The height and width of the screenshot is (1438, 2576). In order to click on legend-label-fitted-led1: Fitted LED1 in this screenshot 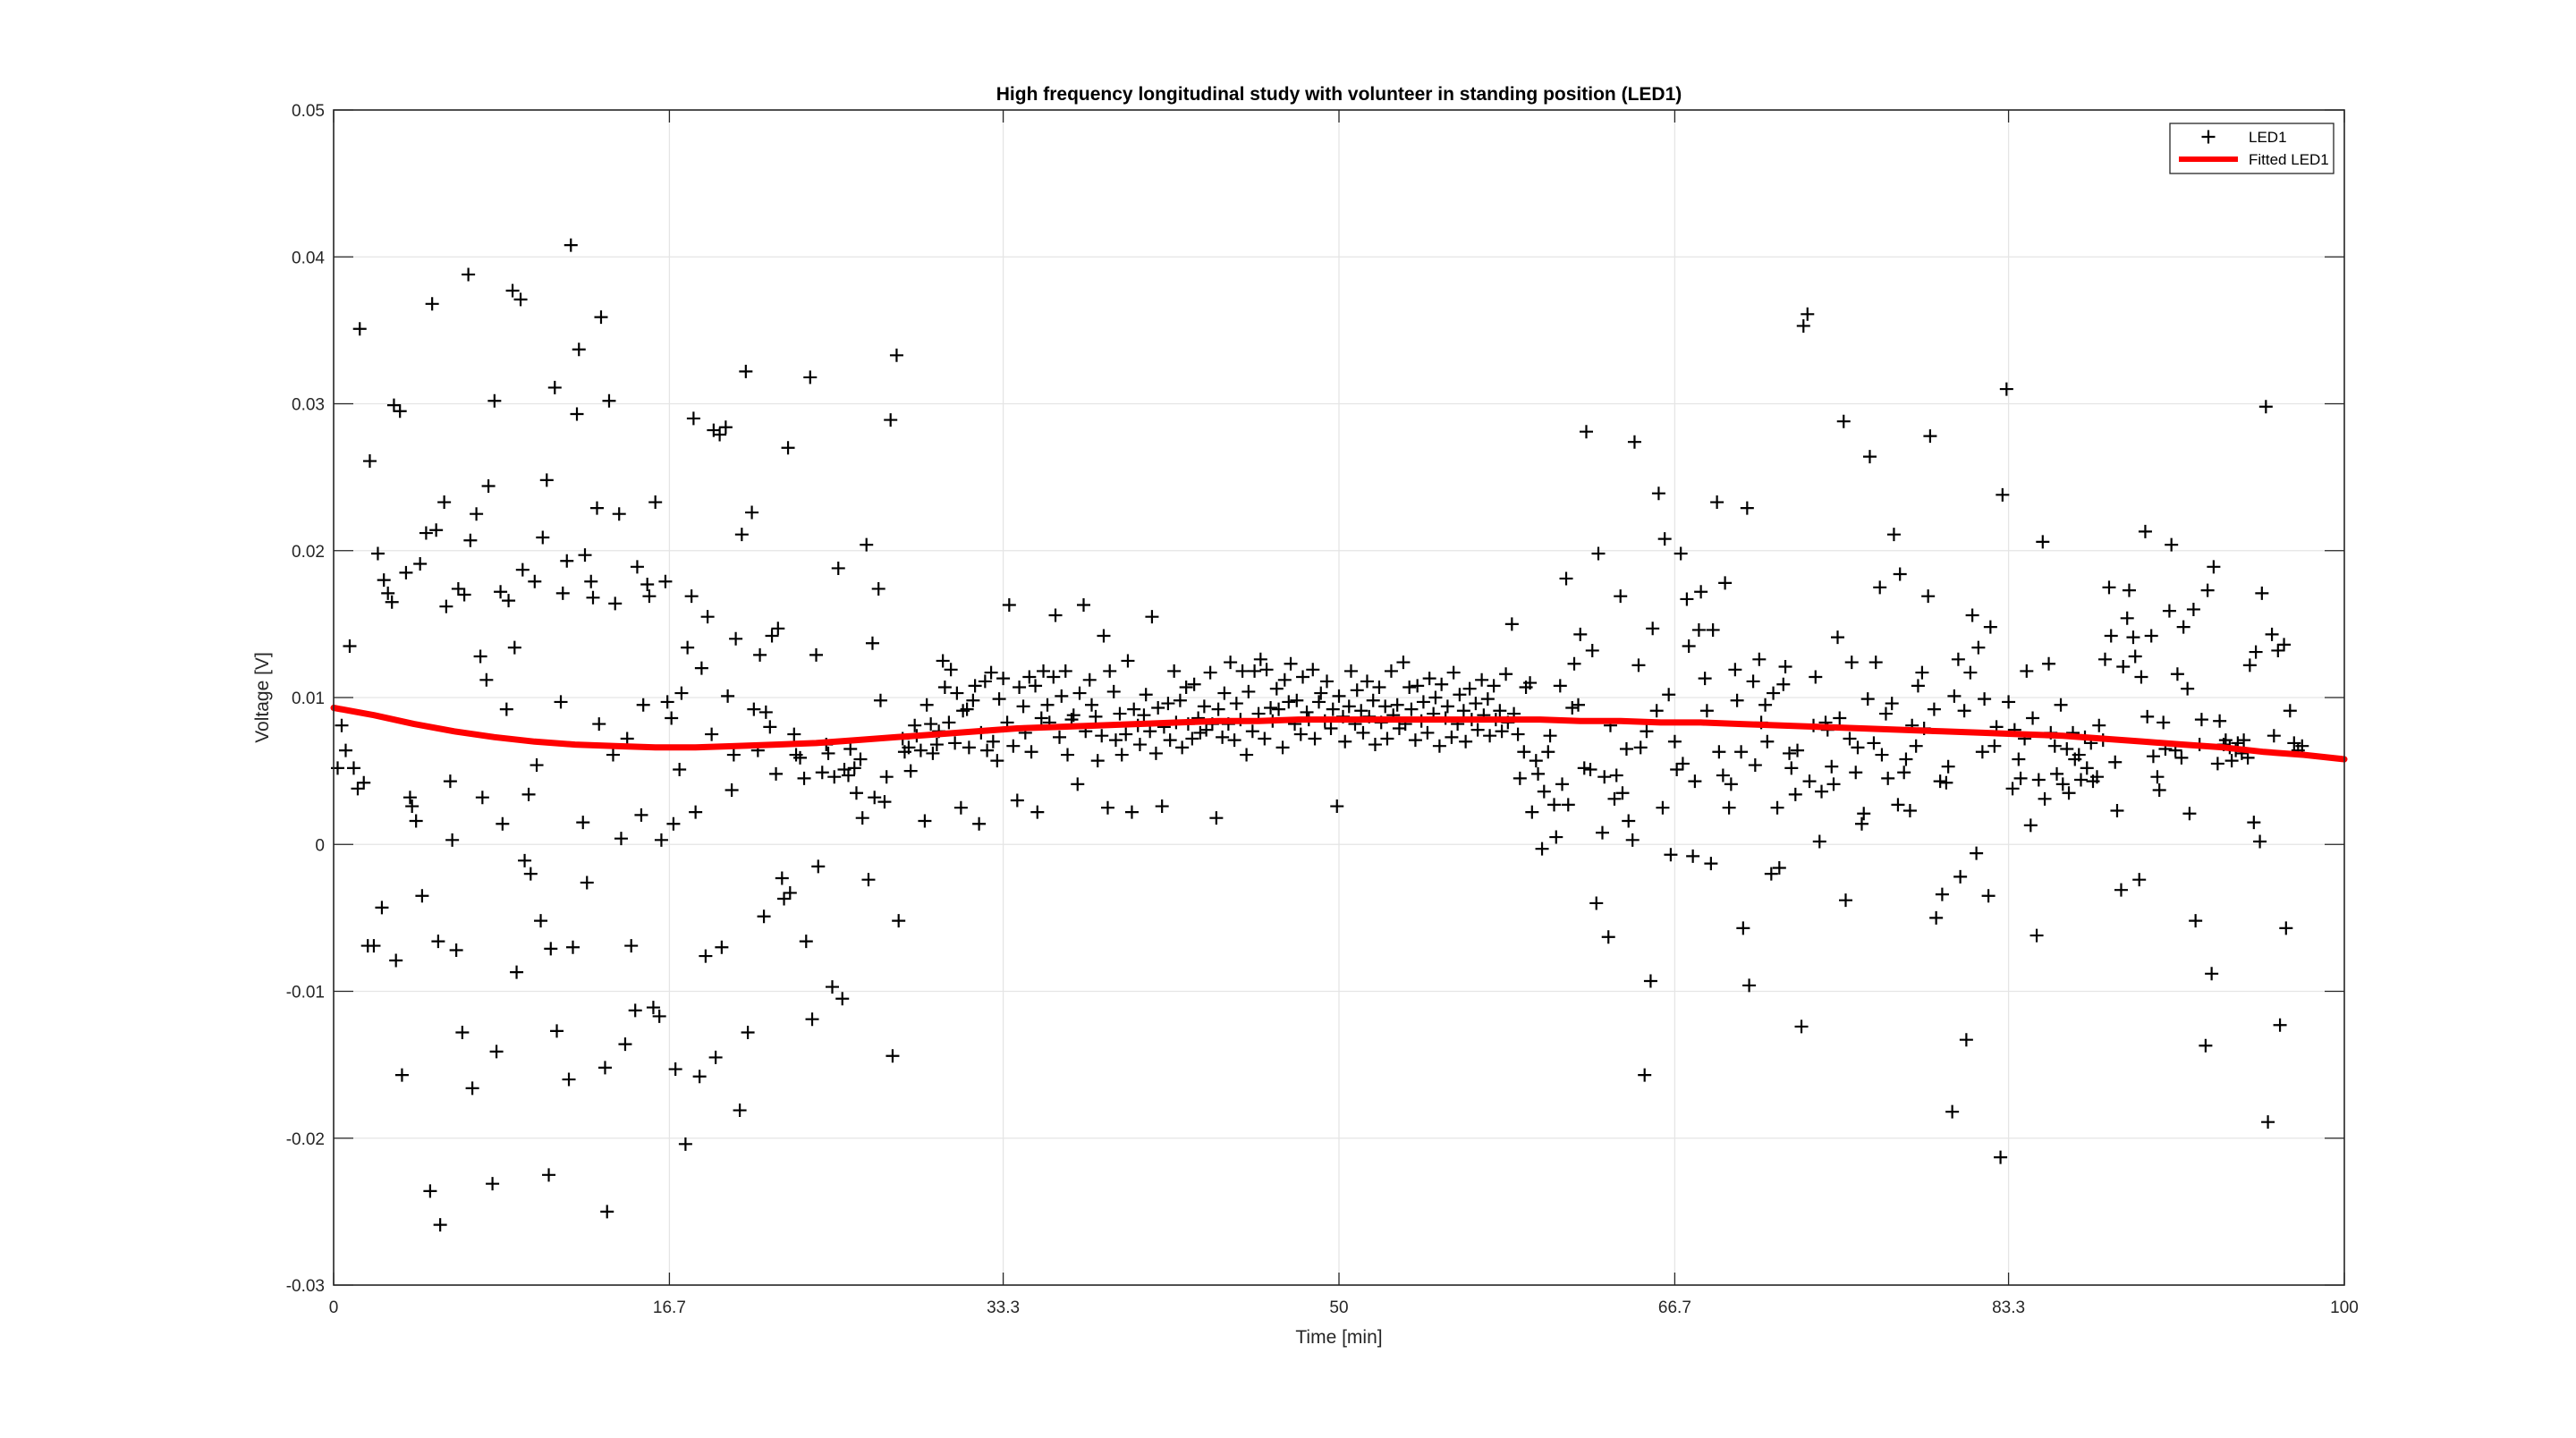, I will do `click(2289, 159)`.